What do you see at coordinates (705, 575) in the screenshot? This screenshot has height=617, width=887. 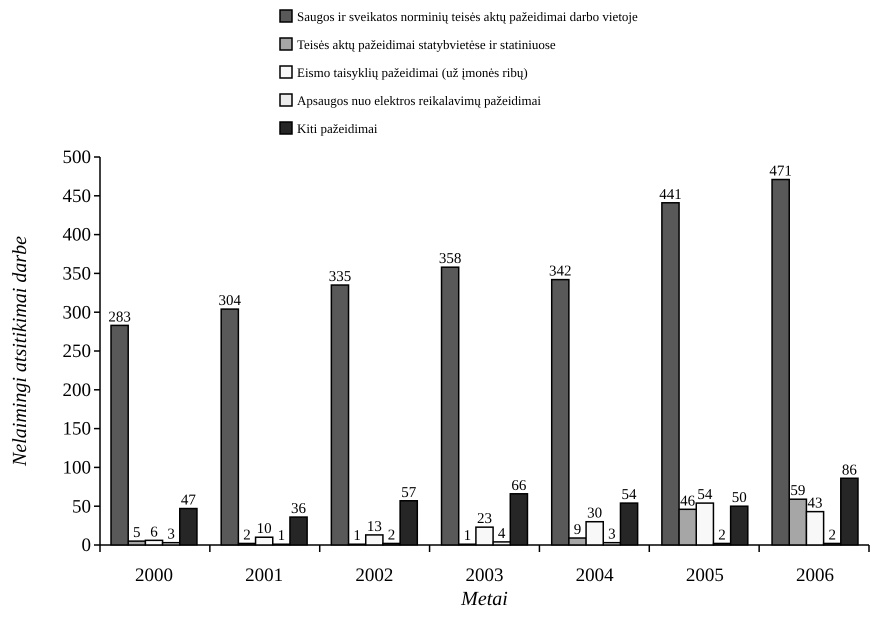 I see `x-tick-label: 2005` at bounding box center [705, 575].